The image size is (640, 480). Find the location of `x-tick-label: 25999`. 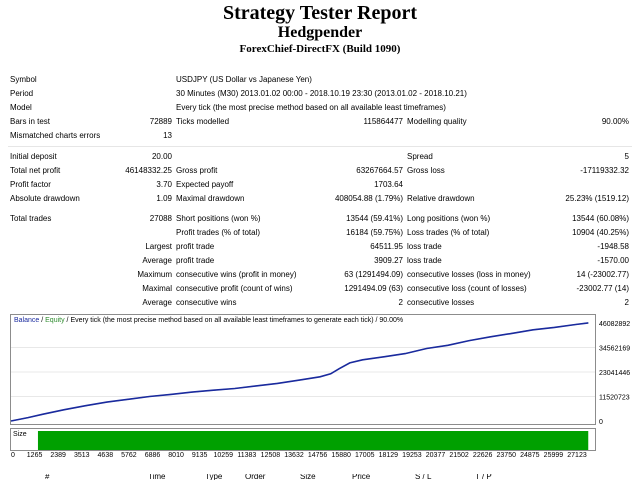

x-tick-label: 25999 is located at coordinates (554, 455).